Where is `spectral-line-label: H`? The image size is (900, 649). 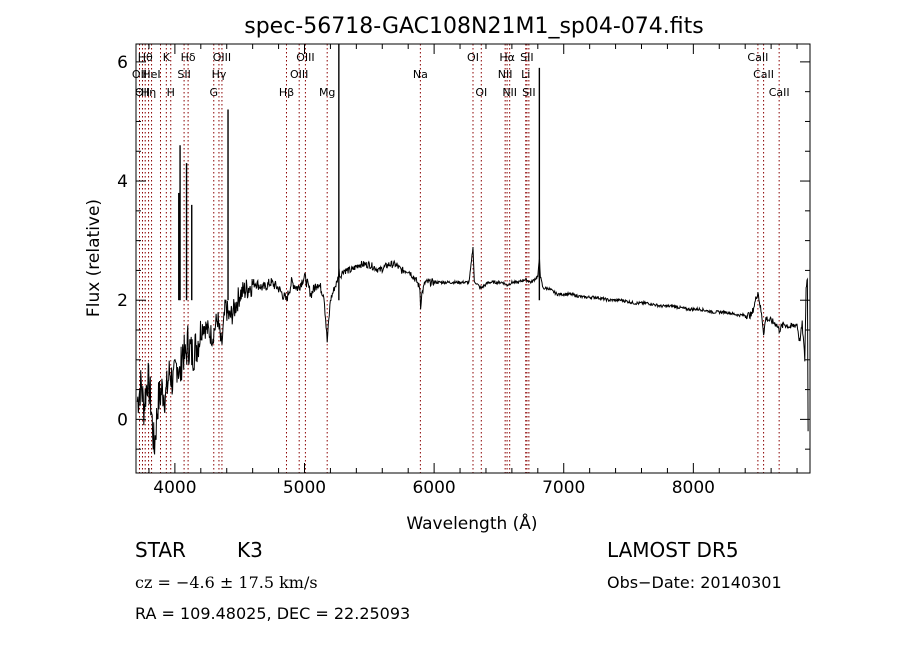
spectral-line-label: H is located at coordinates (171, 92).